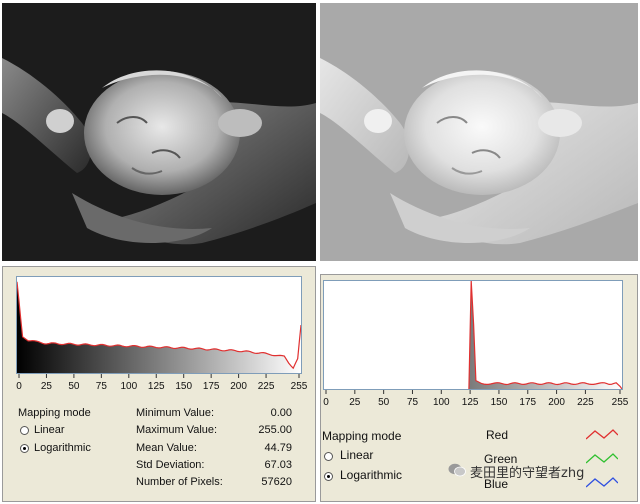  I want to click on legend-green-label: Green, so click(501, 459).